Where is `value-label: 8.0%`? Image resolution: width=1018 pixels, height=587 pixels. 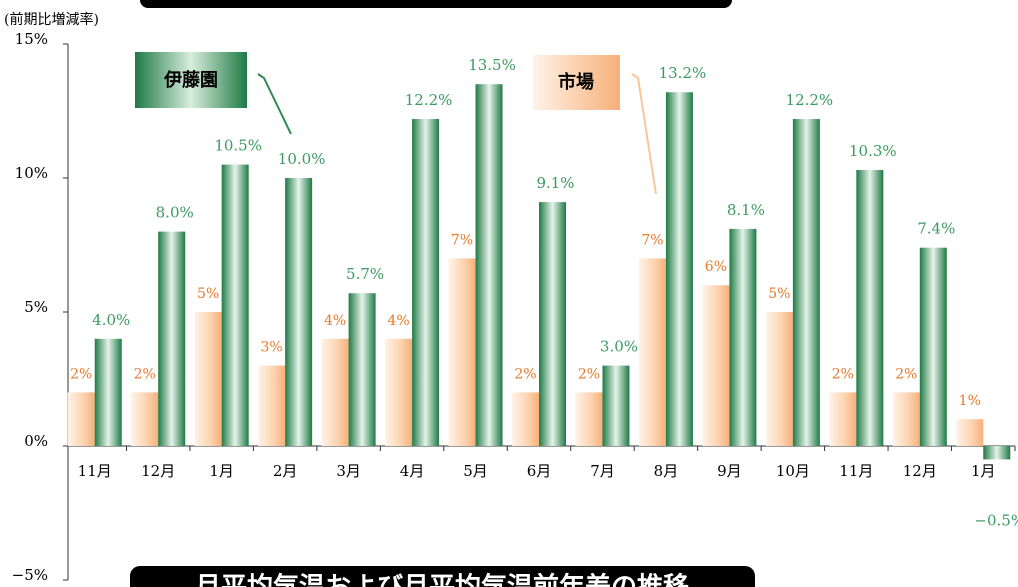 value-label: 8.0% is located at coordinates (175, 213).